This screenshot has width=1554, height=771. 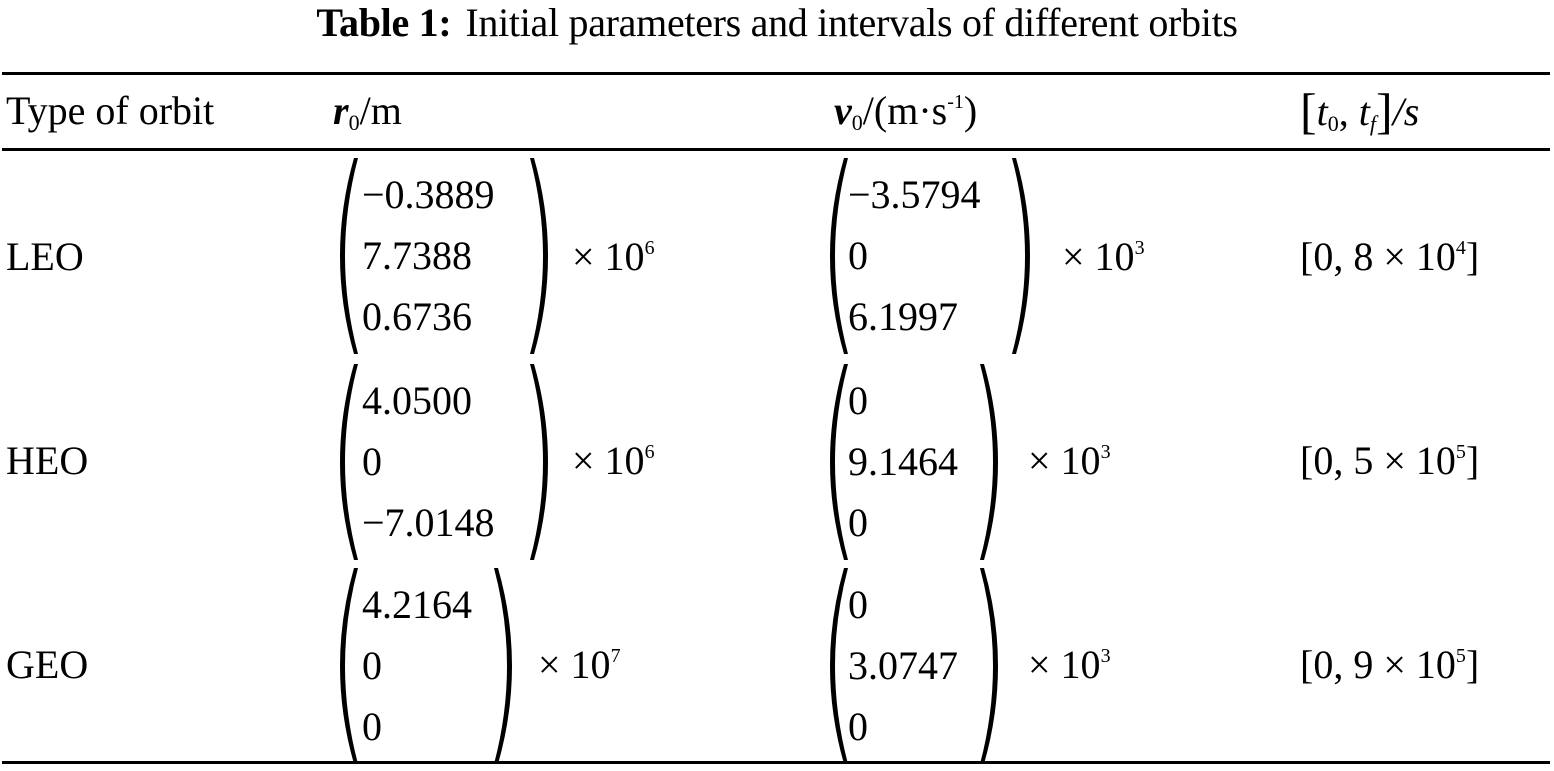 I want to click on v0-vector: −3.5794 0 6.1997, so click(x=937, y=256).